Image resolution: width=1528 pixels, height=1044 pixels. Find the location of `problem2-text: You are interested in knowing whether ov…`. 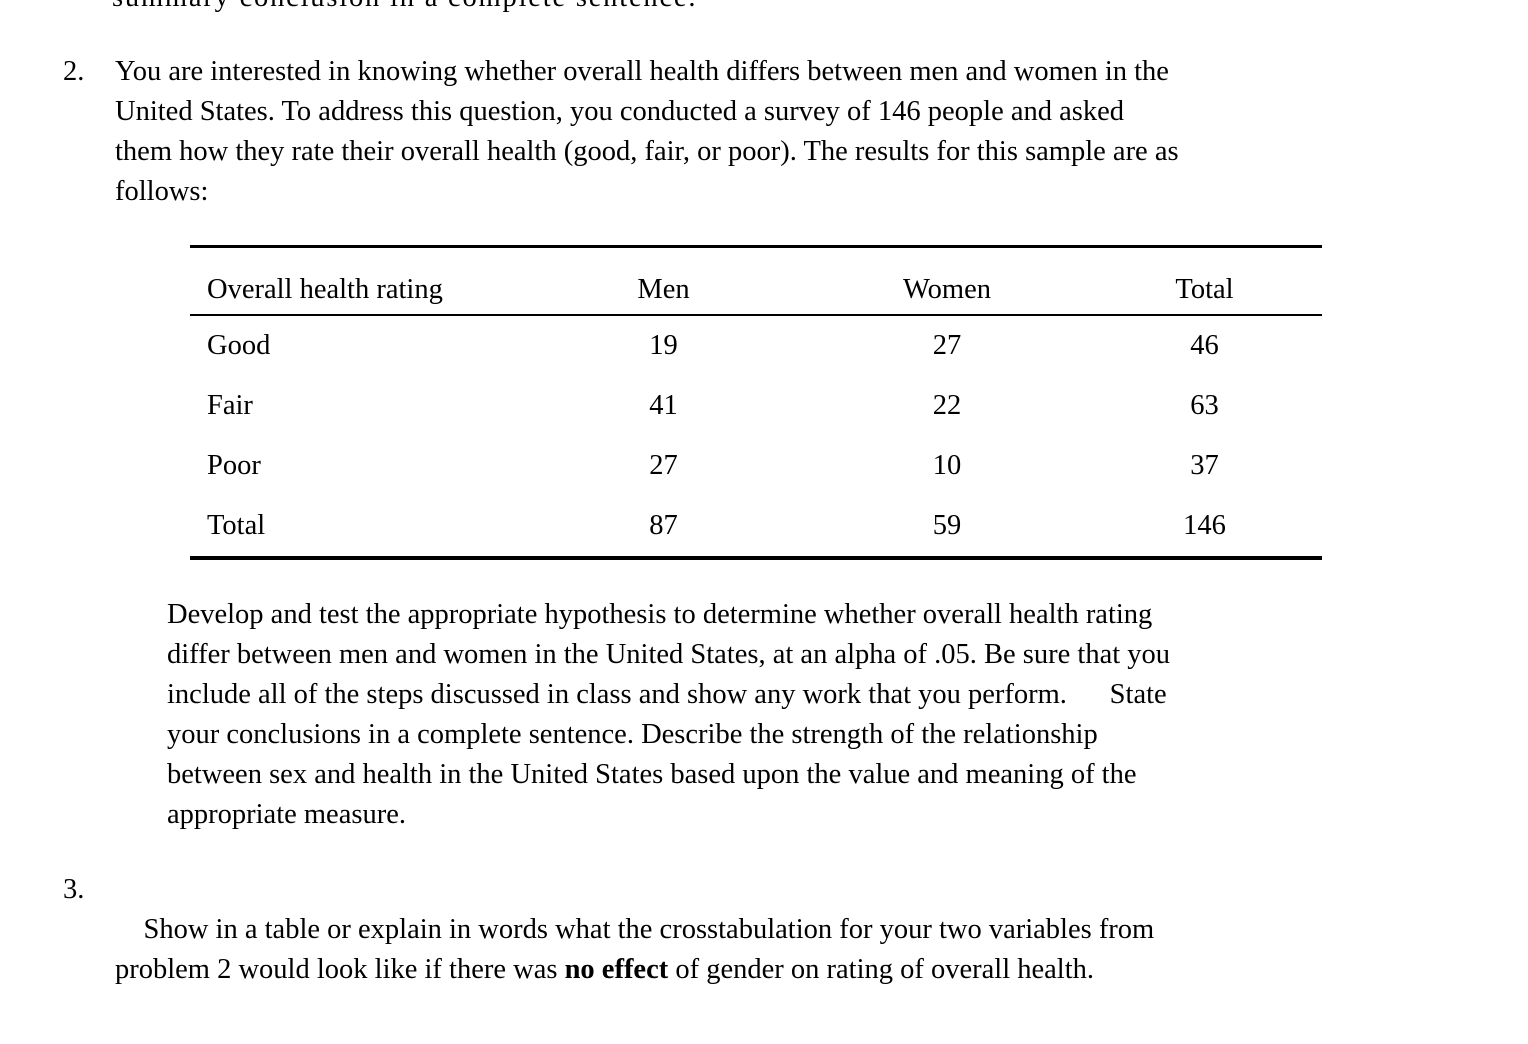

problem2-text: You are interested in knowing whether ov… is located at coordinates (647, 131).